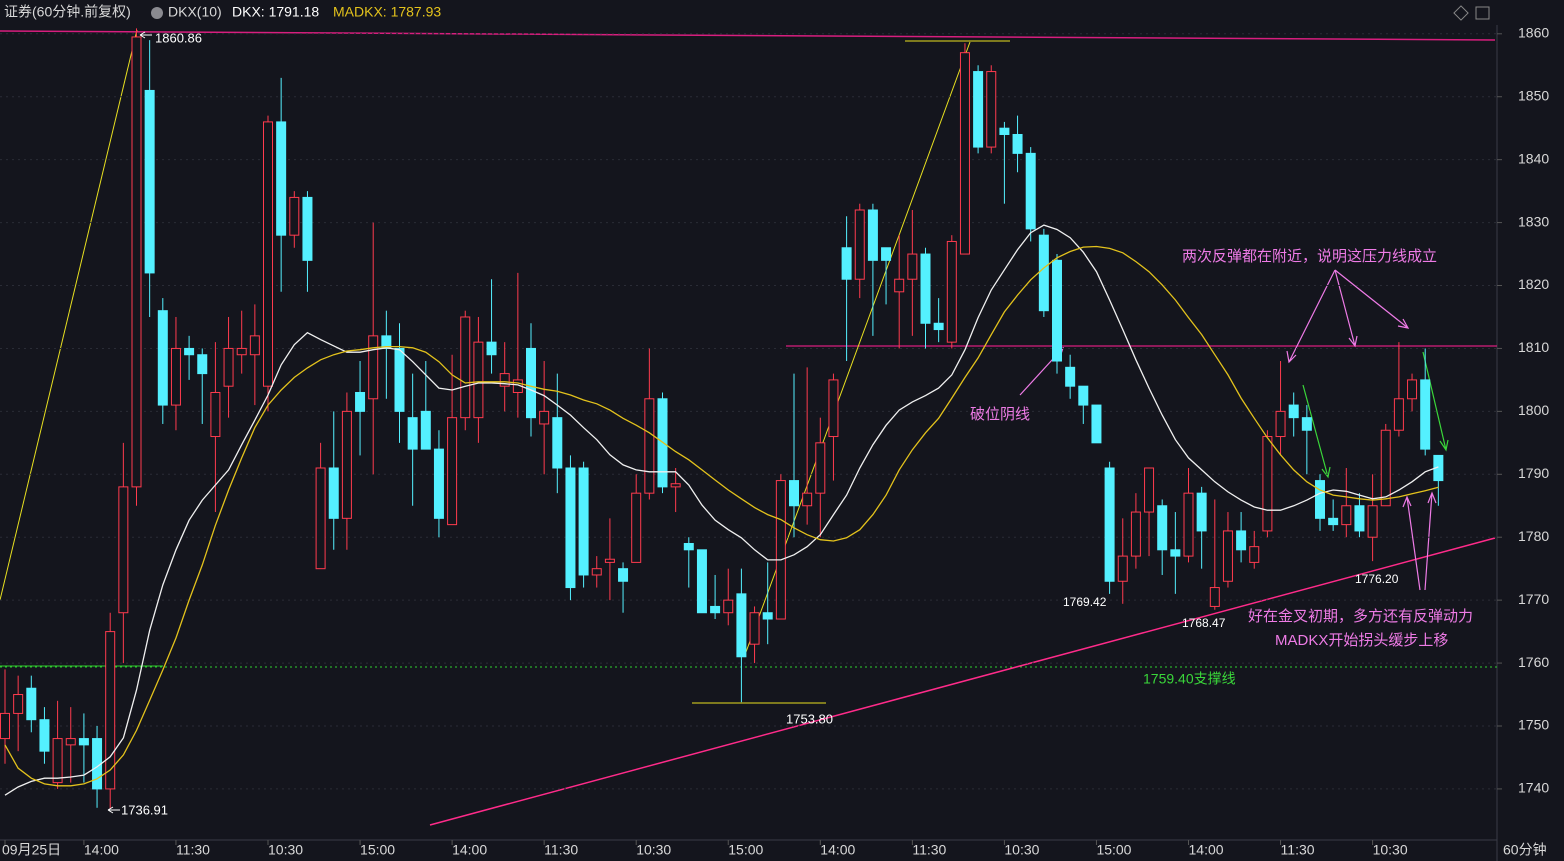 This screenshot has width=1564, height=861. Describe the element at coordinates (195, 12) in the screenshot. I see `indicator-label: DKX(10)` at that location.